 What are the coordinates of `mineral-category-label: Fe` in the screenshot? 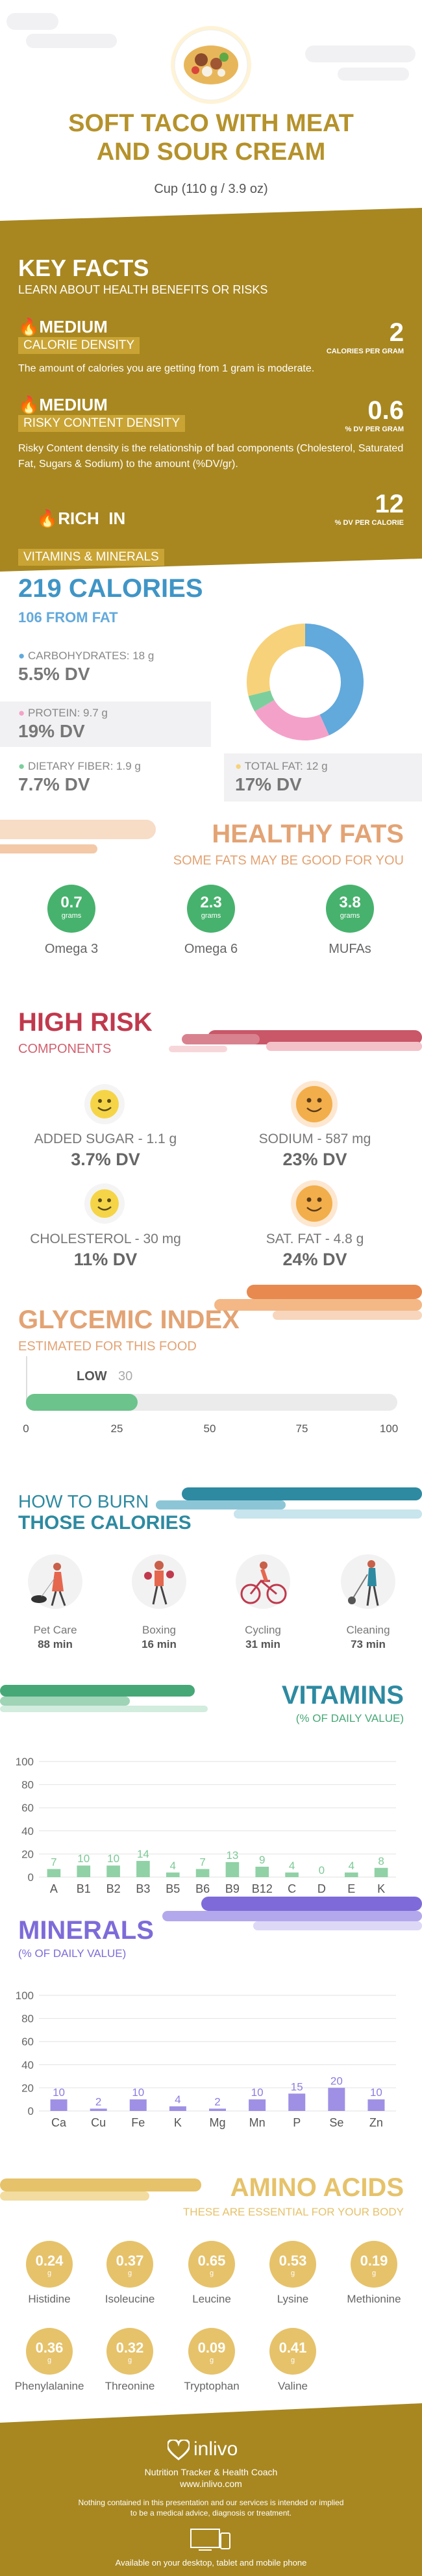 It's located at (138, 2122).